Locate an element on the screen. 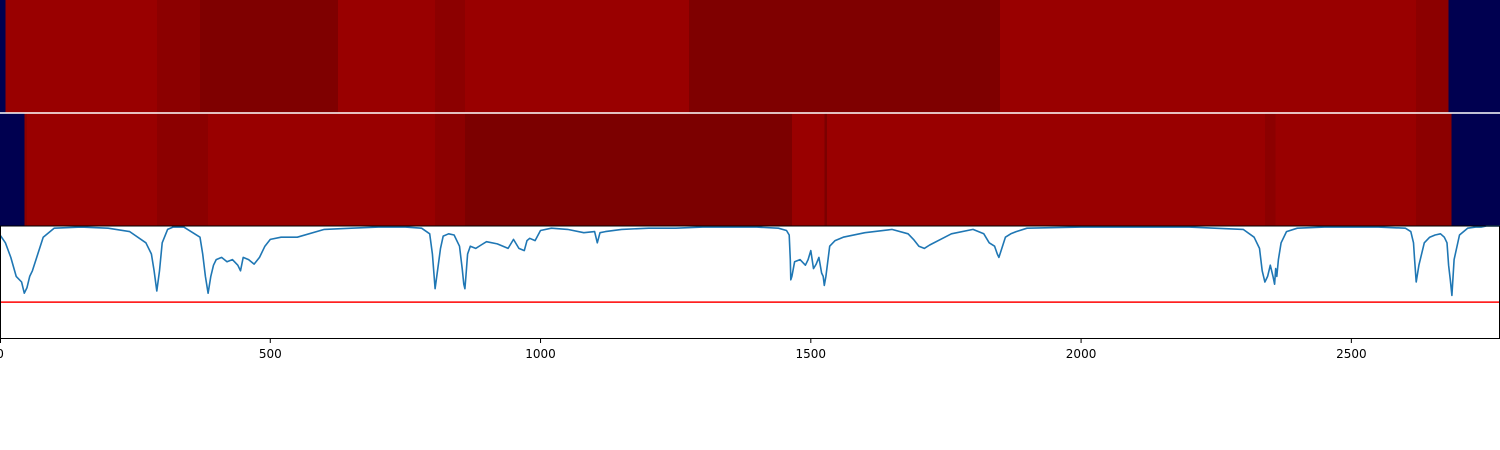  x-axis: 0 500 1000 1500 2000 2500 is located at coordinates (683, 349).